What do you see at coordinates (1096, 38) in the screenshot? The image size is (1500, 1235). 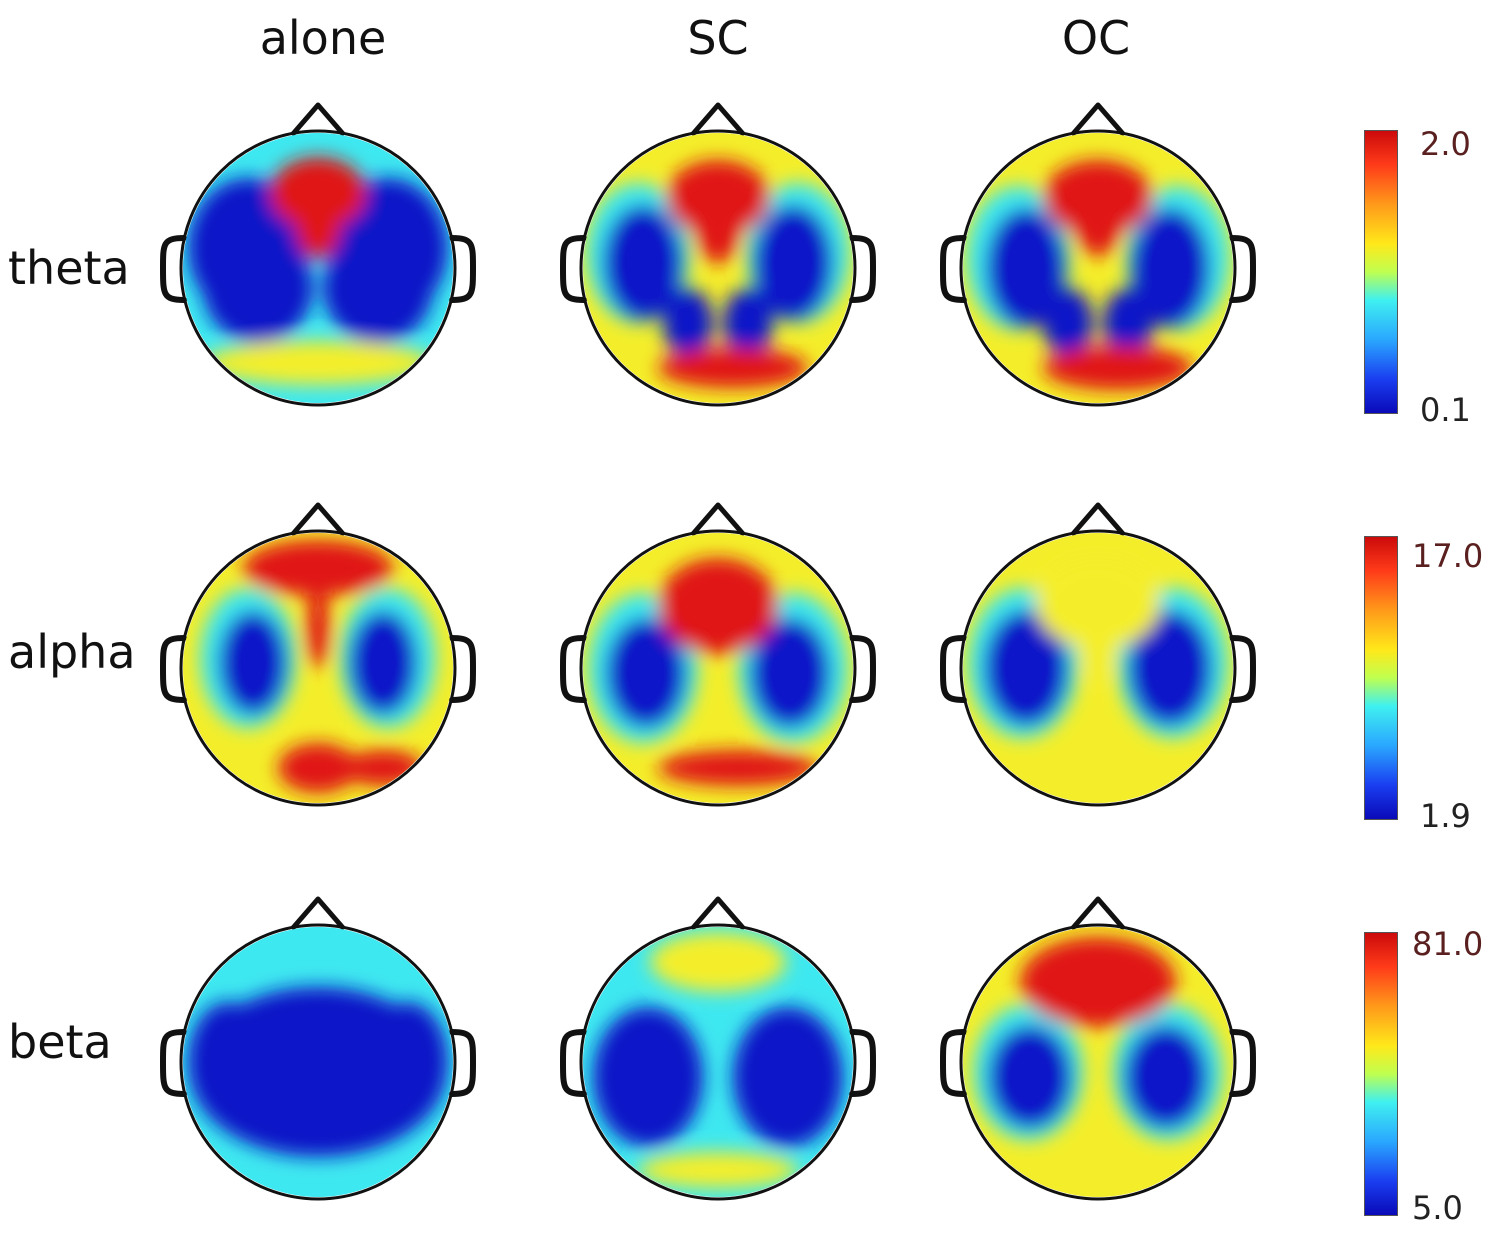 I see `column-label-oc: OC` at bounding box center [1096, 38].